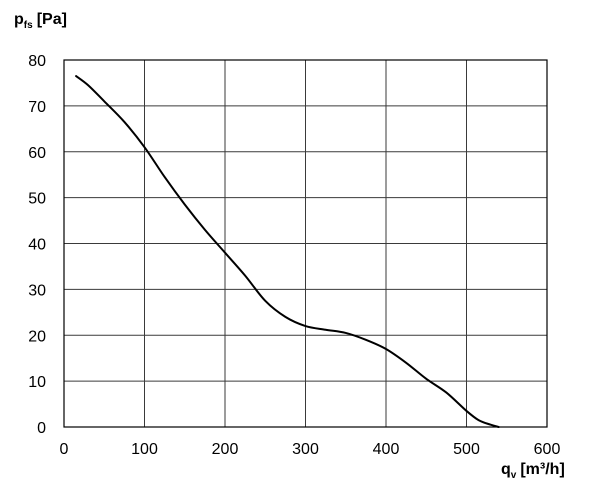  I want to click on y-tick-label-2: 20, so click(37, 336).